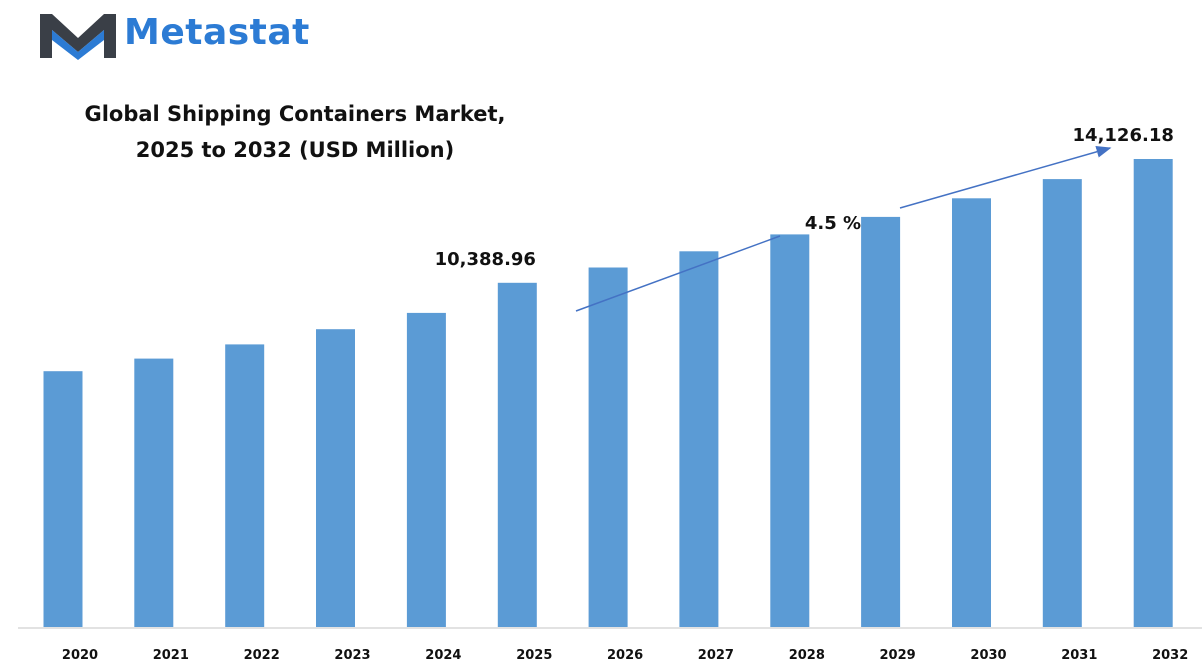  What do you see at coordinates (608, 447) in the screenshot?
I see `bar-2026` at bounding box center [608, 447].